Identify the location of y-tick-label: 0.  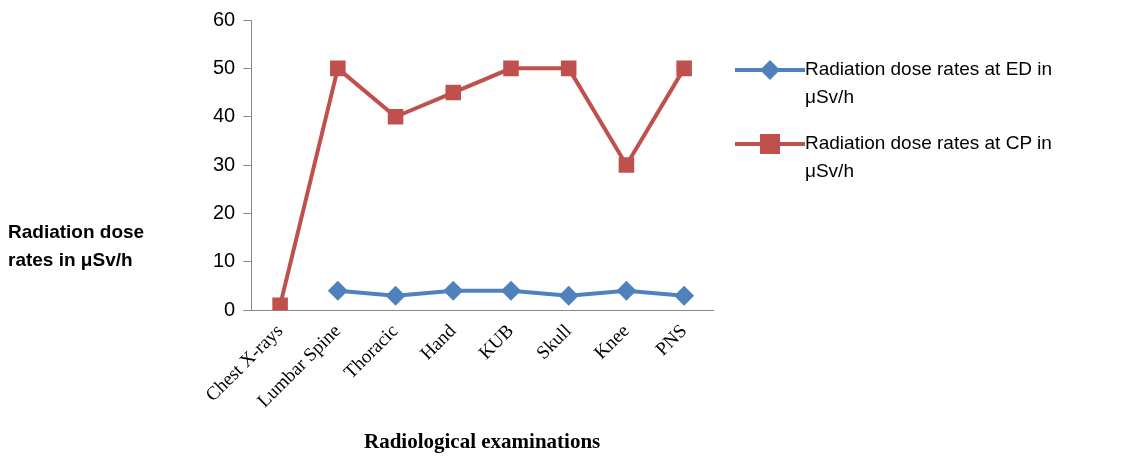
(230, 308).